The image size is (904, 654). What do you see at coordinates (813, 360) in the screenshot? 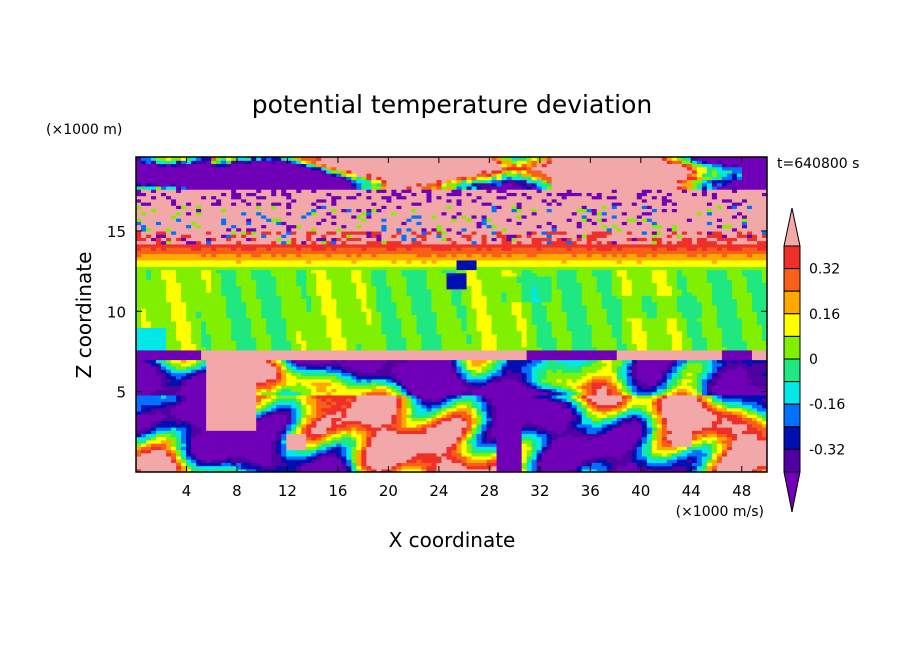
I see `colorbar-tick-label: 0` at bounding box center [813, 360].